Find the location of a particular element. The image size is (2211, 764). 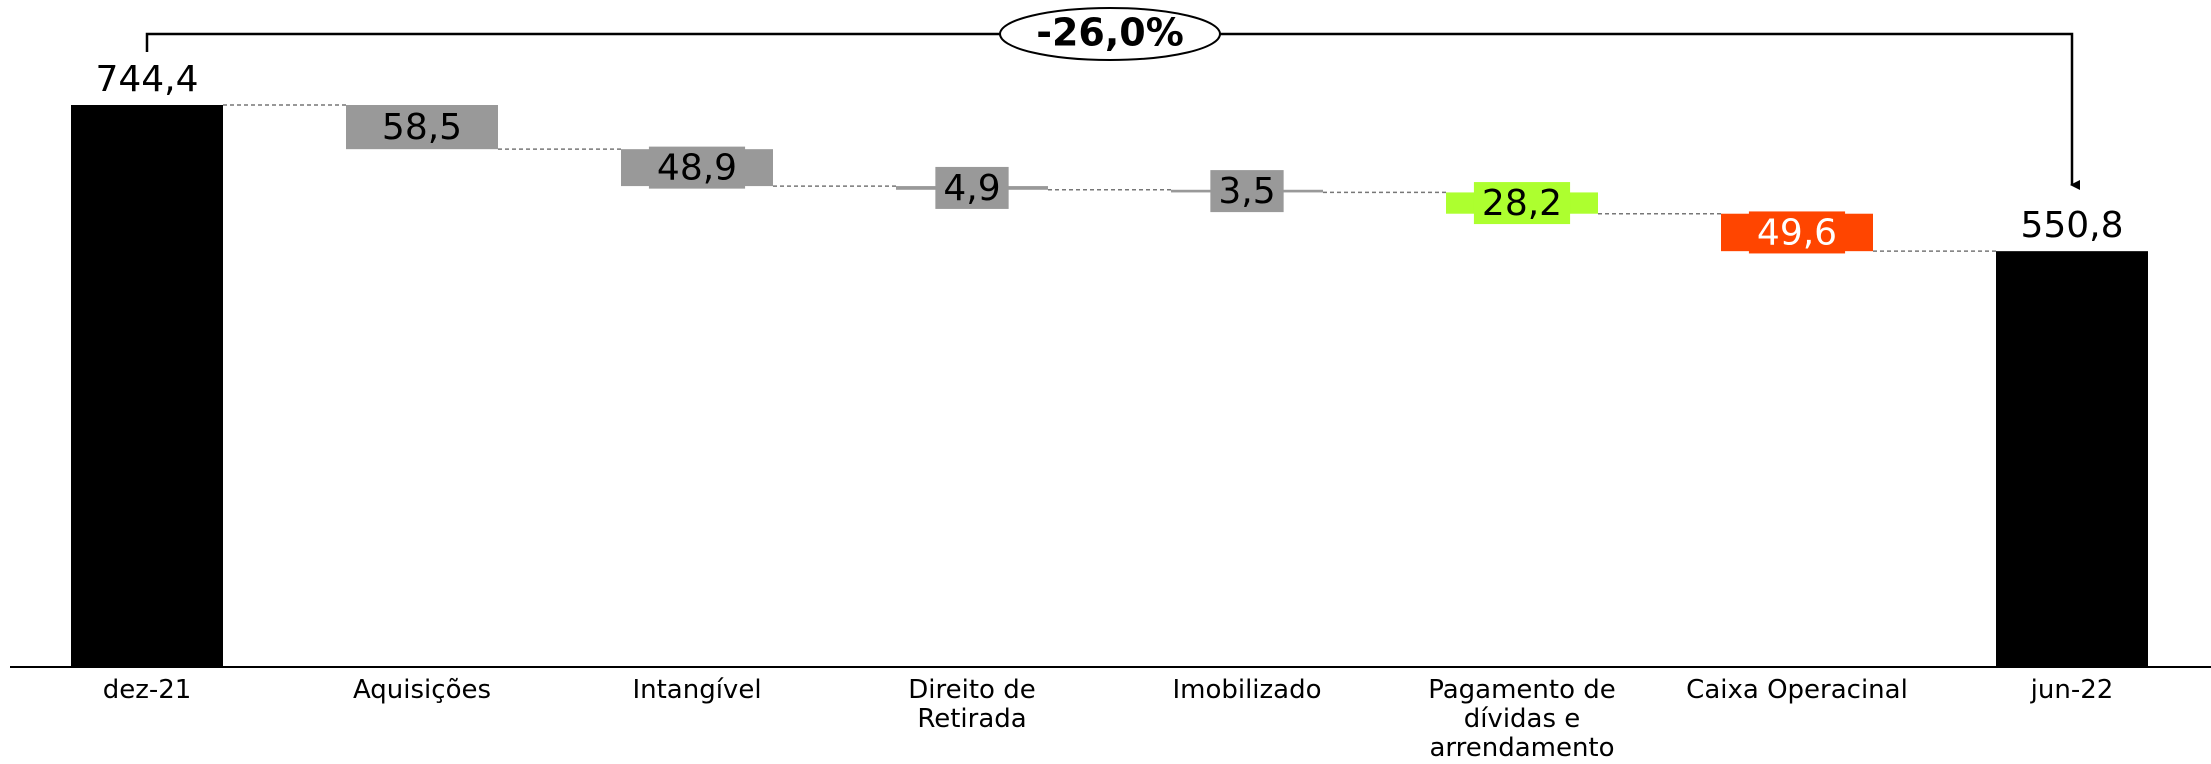

value-label: 48,9 is located at coordinates (697, 168).